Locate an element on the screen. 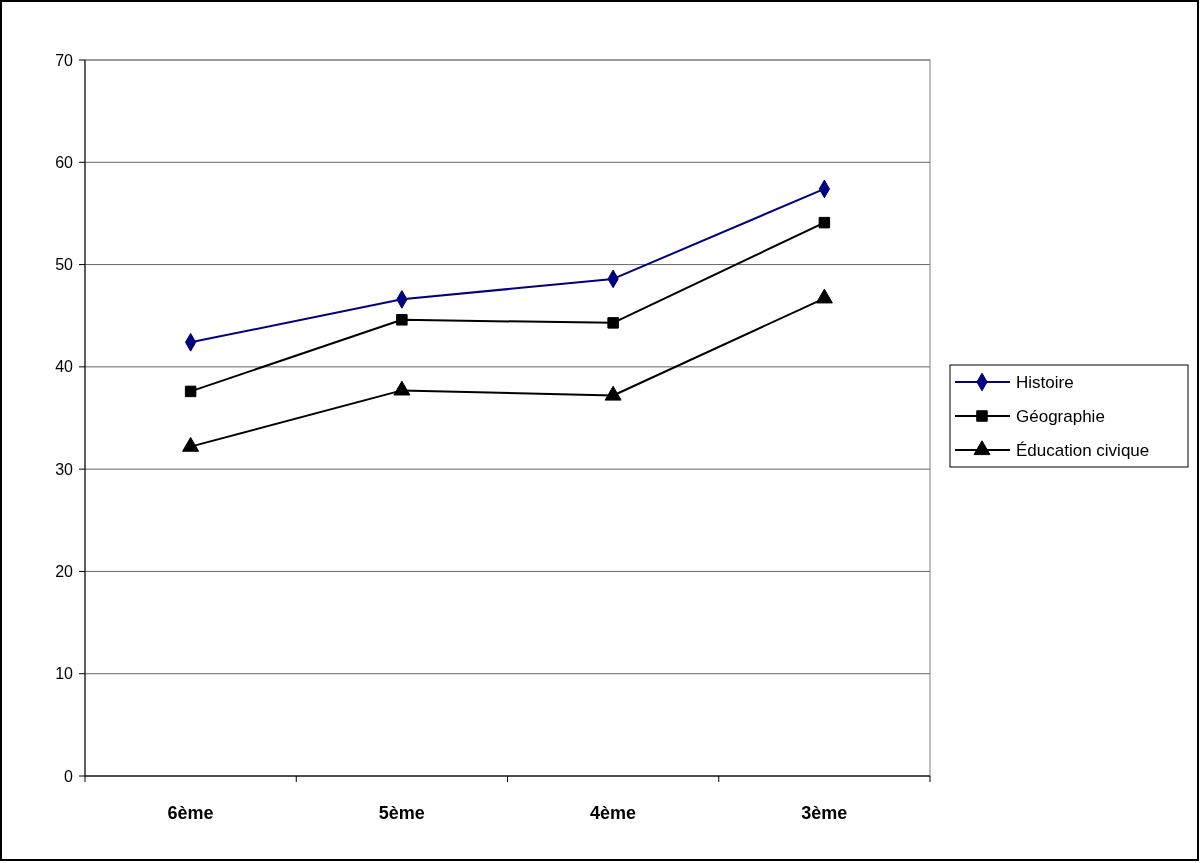  y-tick-label: 0 is located at coordinates (69, 776).